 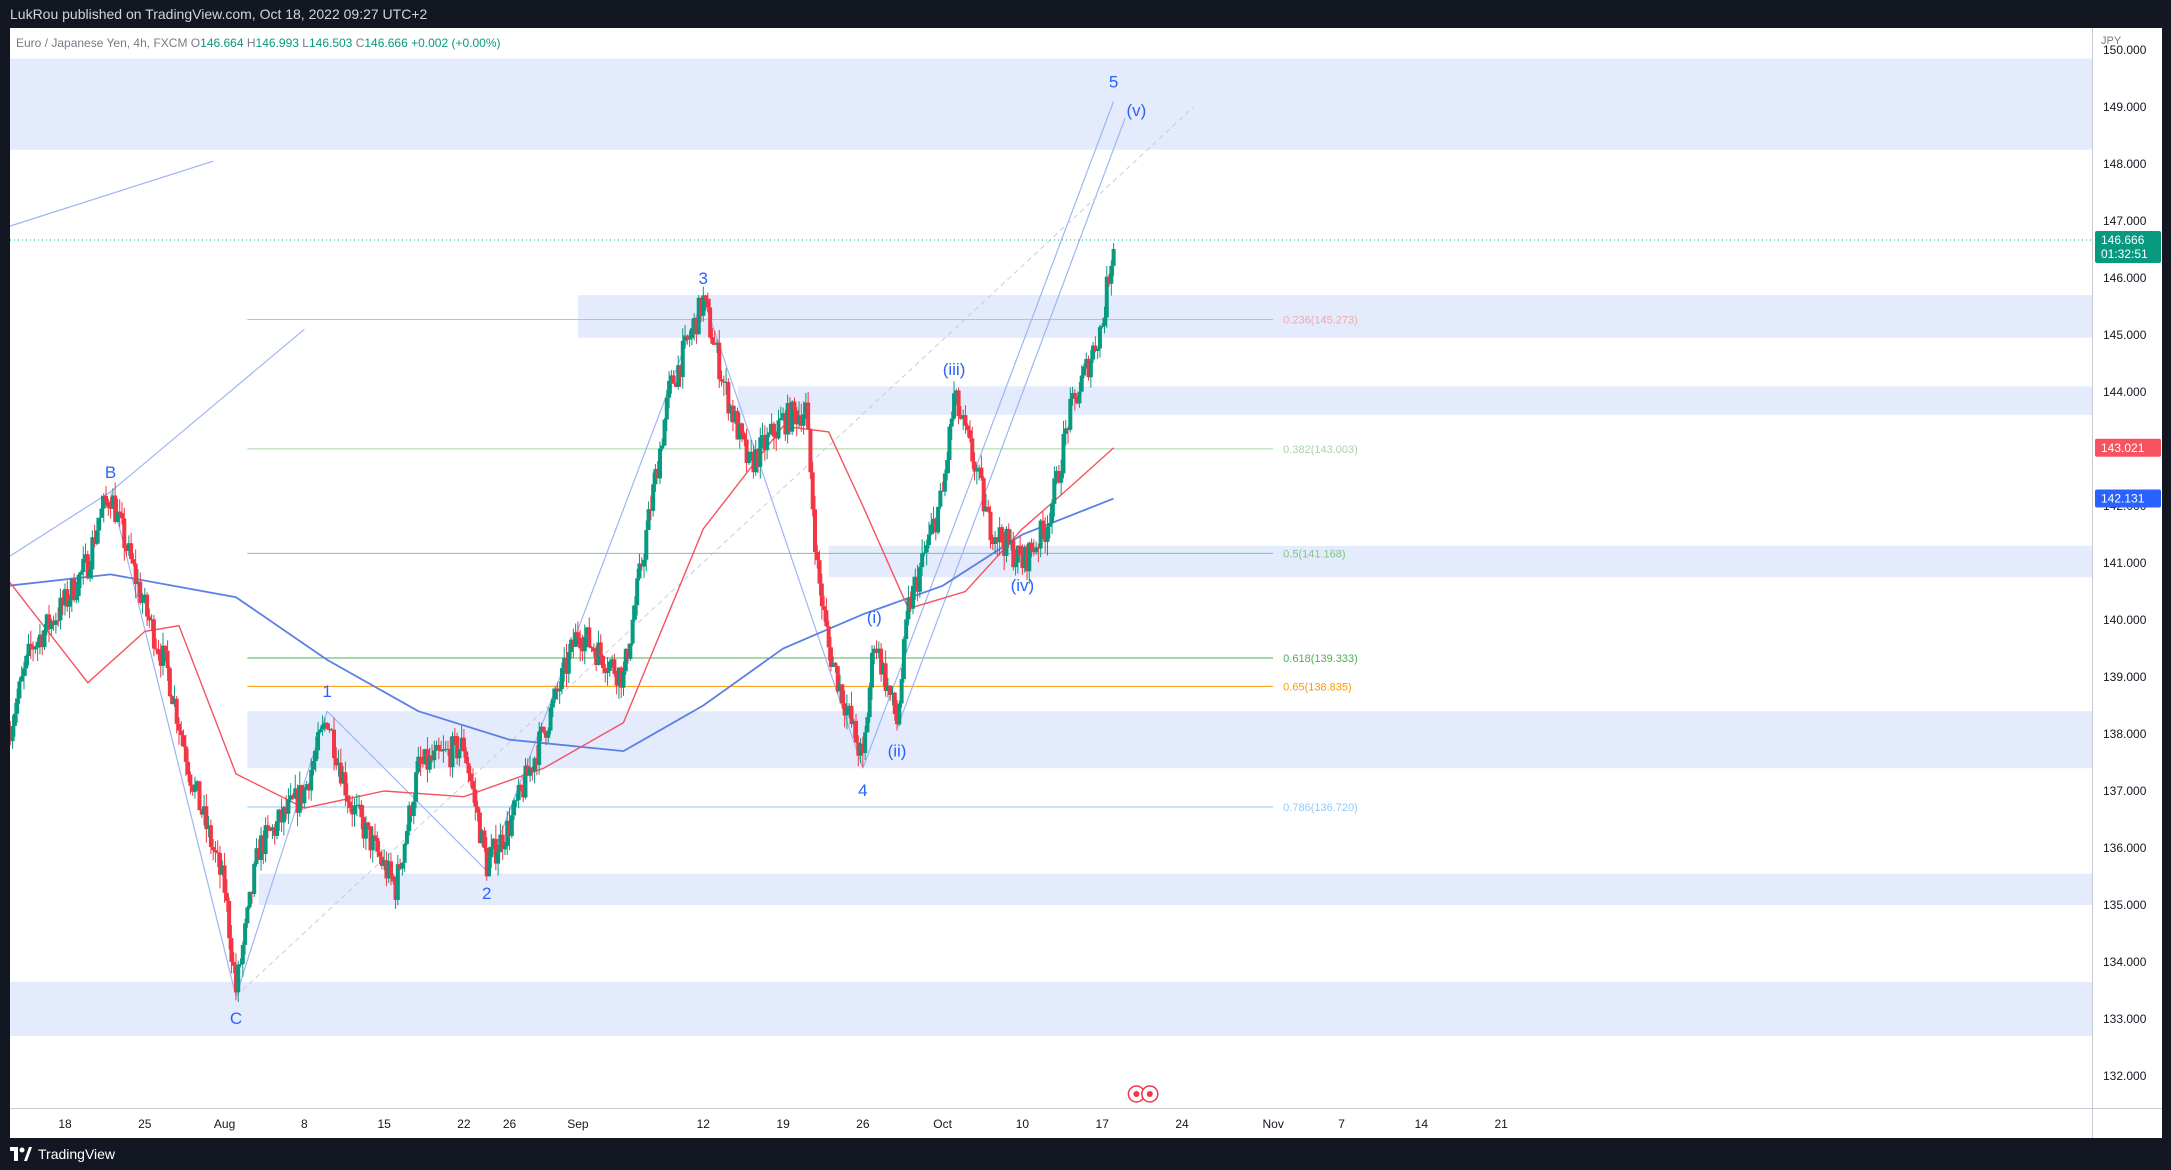 I want to click on time-axis-svg: 18 25 Aug 8 15 22 26 Sep 12 19 26 Oct 10 17 24 Nov 7 14 21, so click(x=1051, y=1124).